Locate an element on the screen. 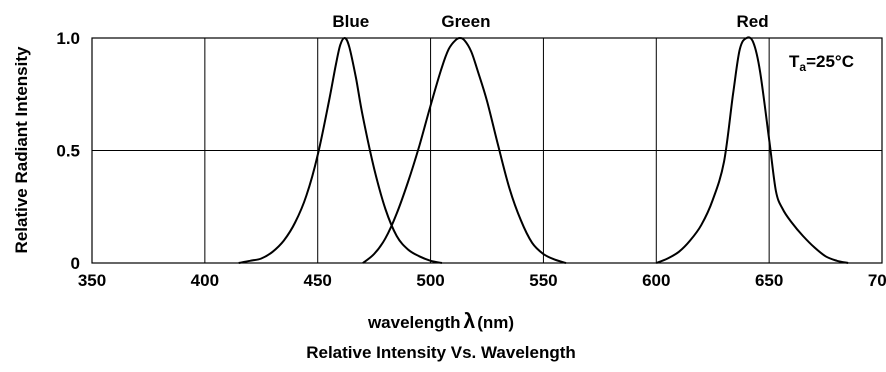 The height and width of the screenshot is (372, 886). series-label-red: Red is located at coordinates (753, 21).